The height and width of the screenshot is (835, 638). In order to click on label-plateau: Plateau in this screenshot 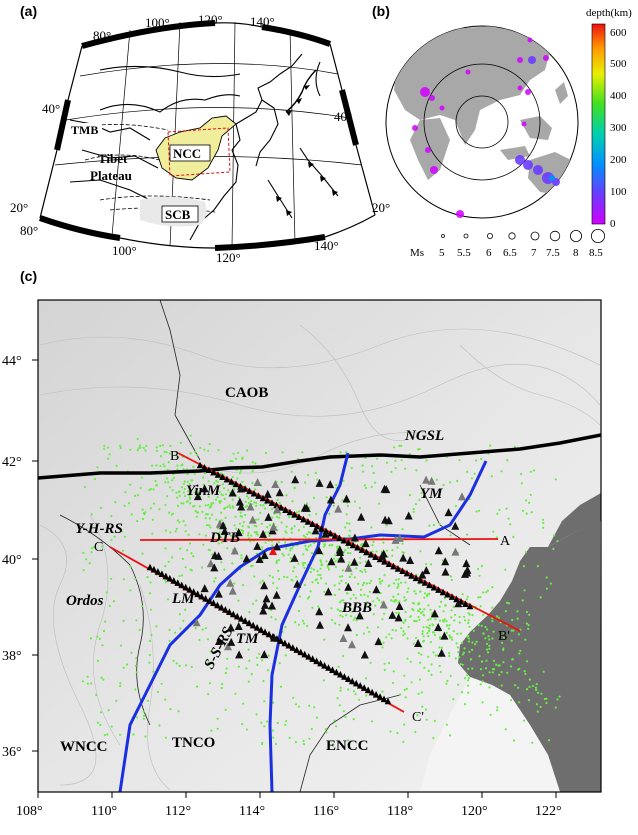, I will do `click(111, 175)`.